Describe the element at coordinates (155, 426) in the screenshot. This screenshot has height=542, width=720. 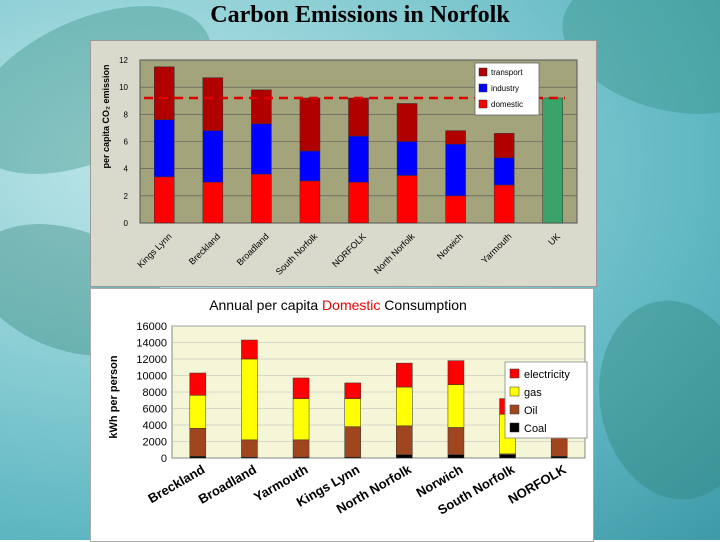
I see `y-tick-label: 4000` at that location.